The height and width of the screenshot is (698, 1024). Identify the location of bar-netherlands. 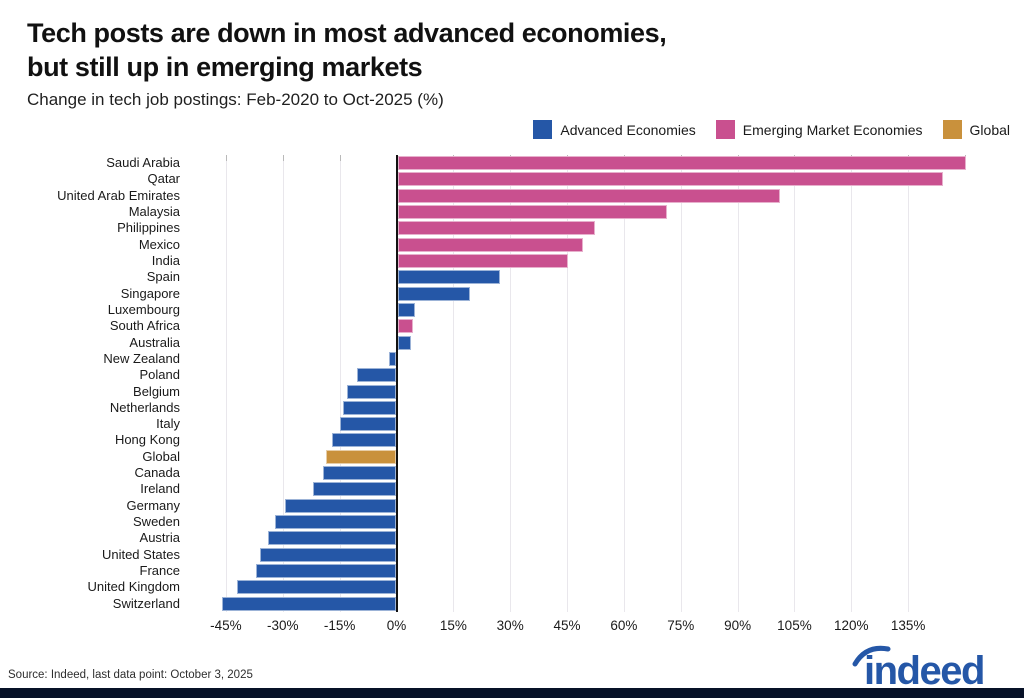
(370, 407).